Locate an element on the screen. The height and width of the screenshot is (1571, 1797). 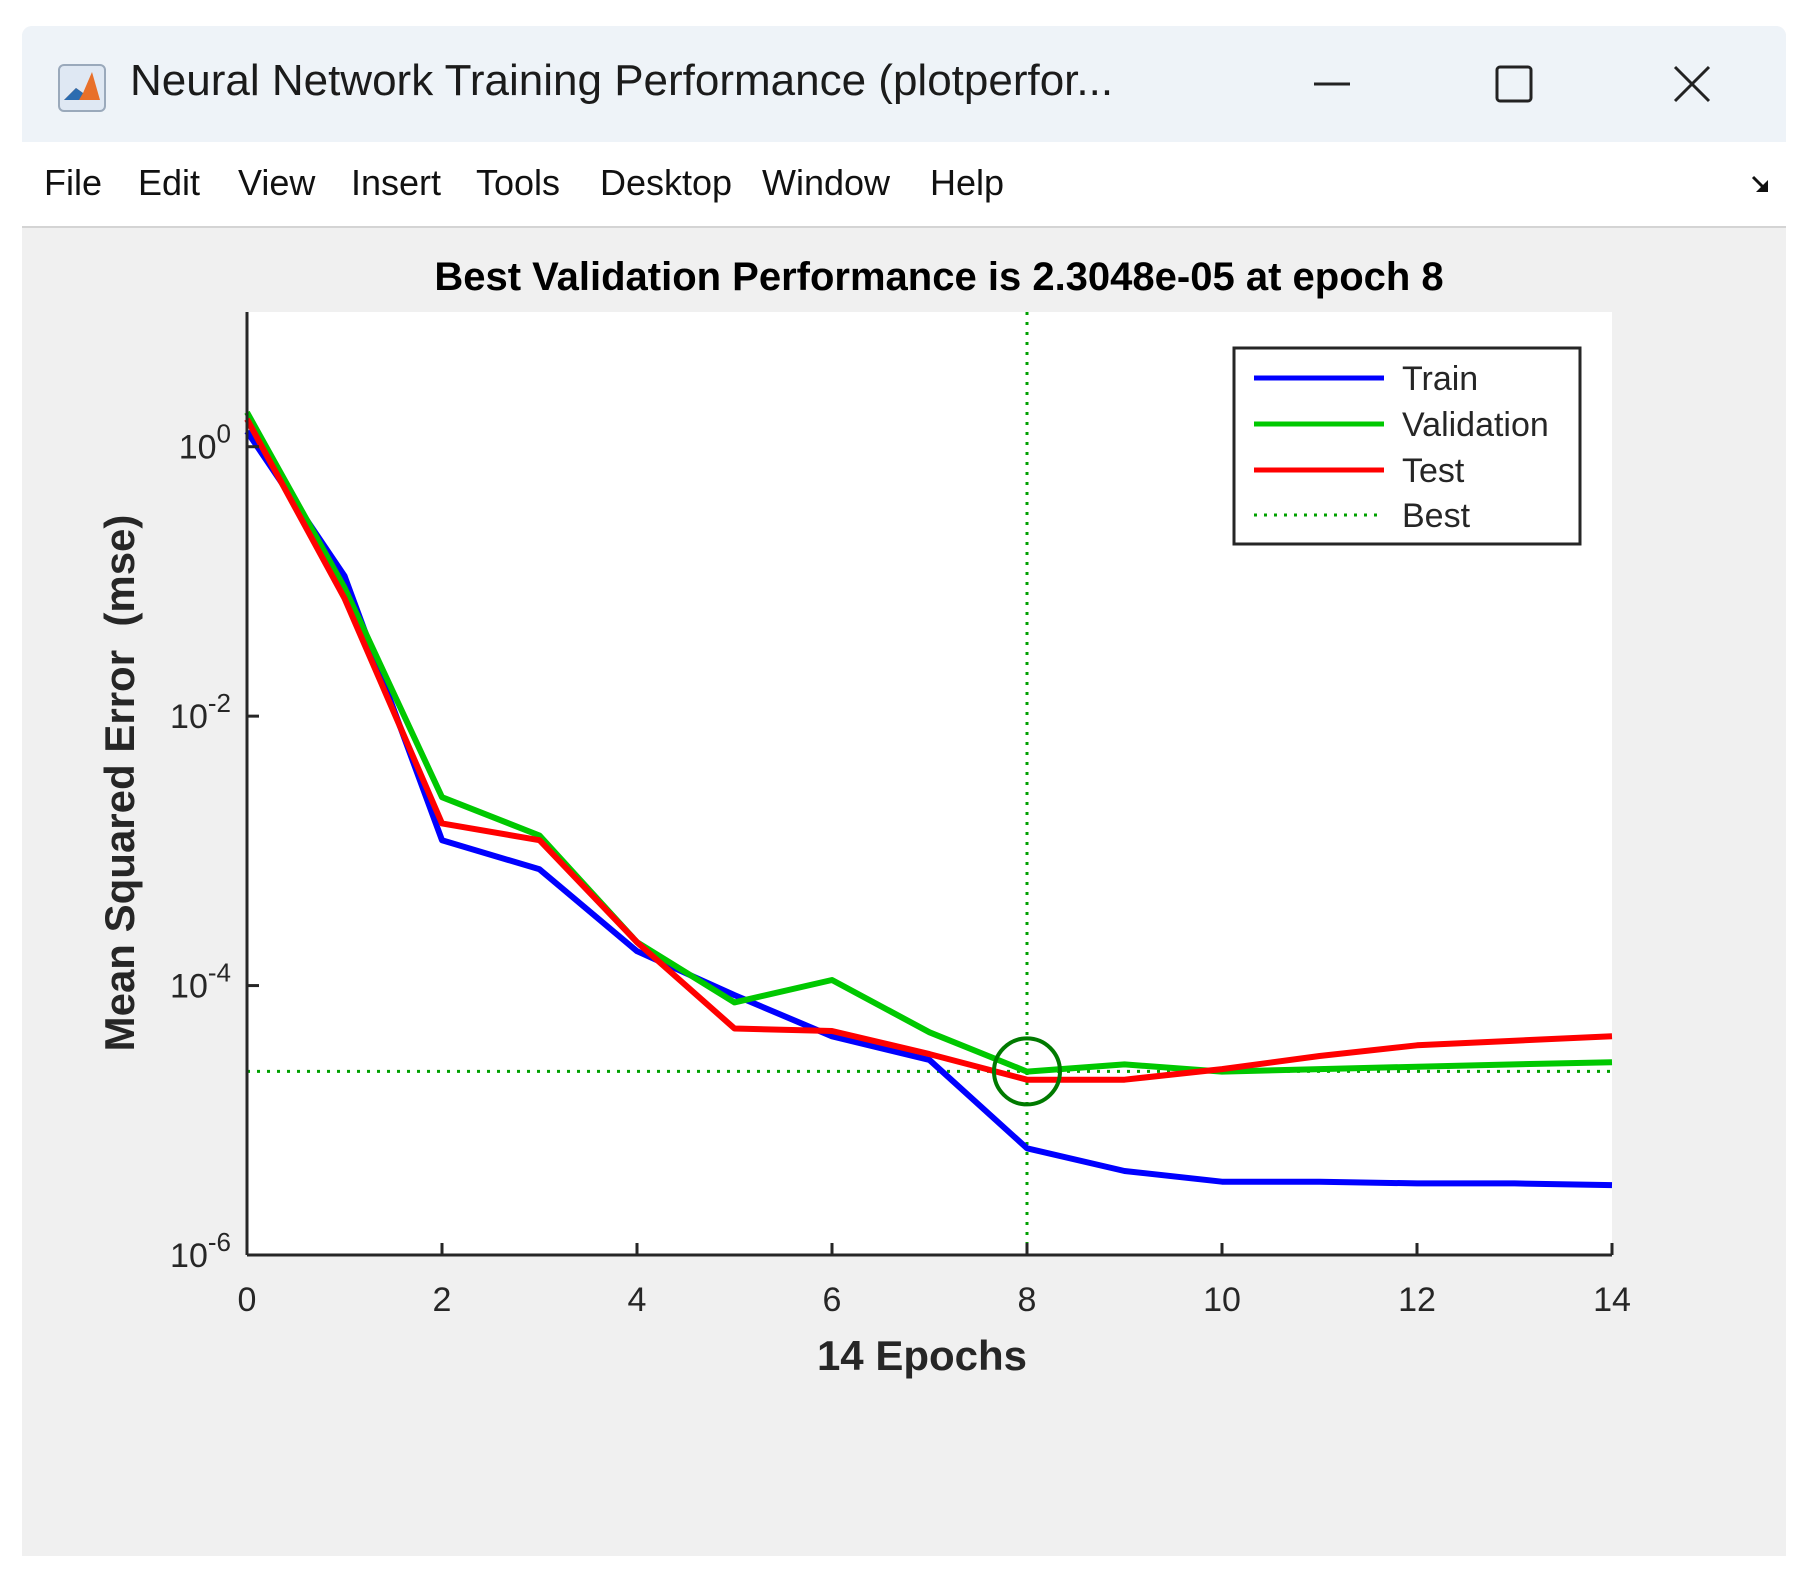
legend-box is located at coordinates (1407, 446).